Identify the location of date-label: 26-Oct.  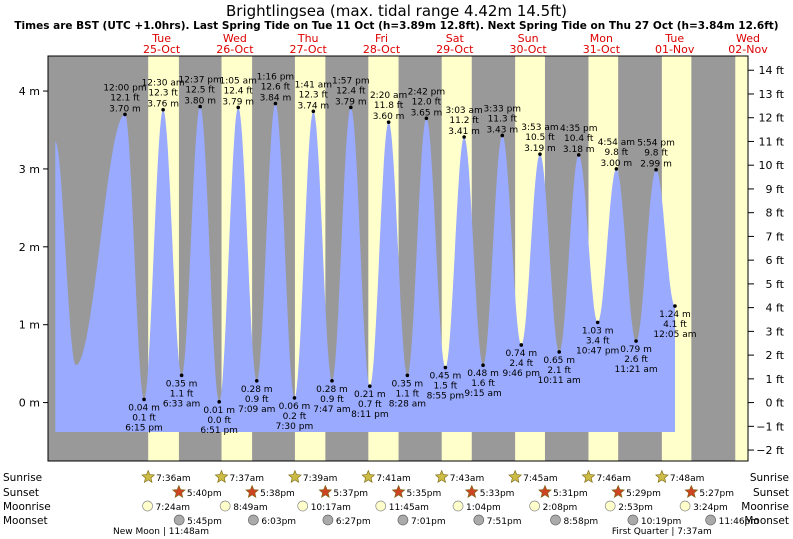
(235, 49).